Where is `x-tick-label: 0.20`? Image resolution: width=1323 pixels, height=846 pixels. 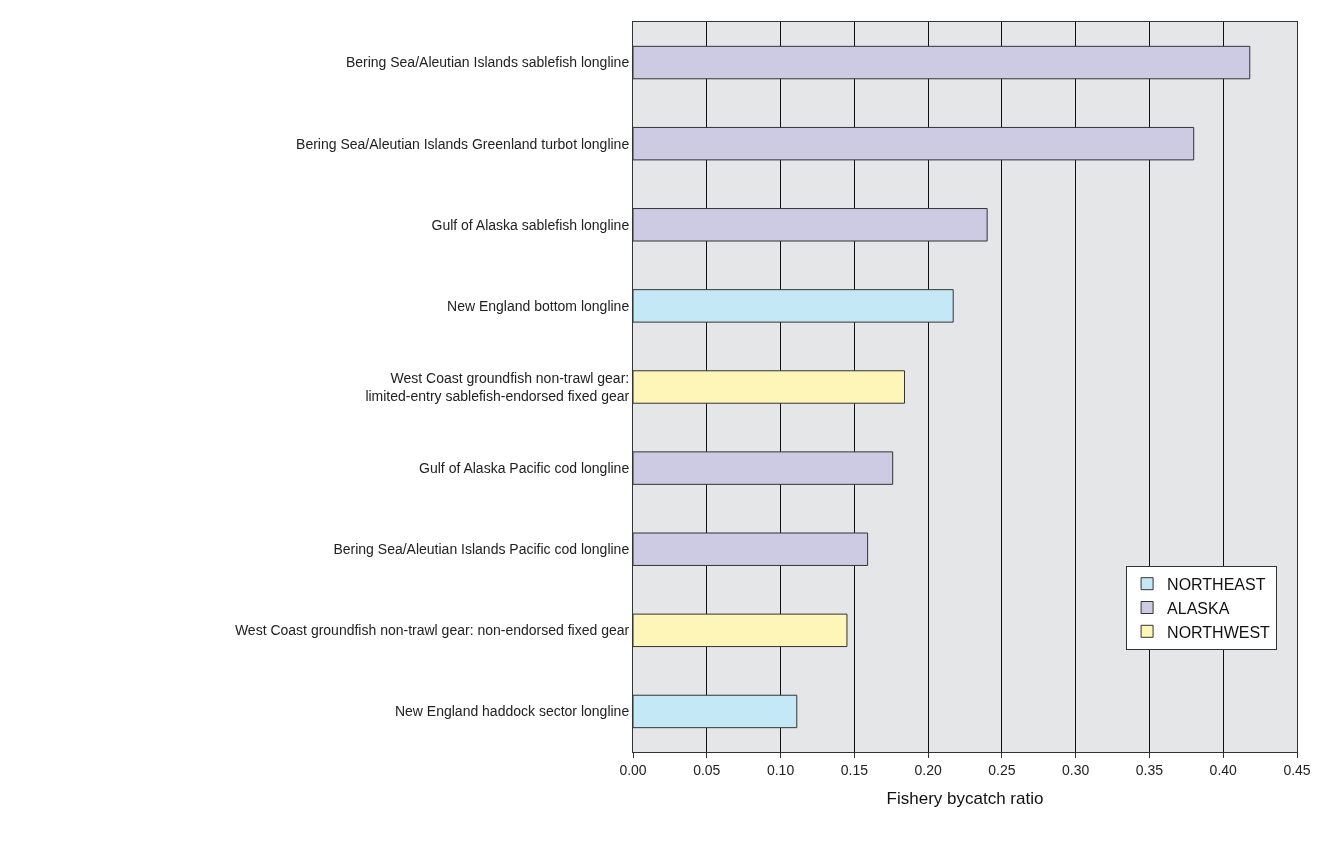
x-tick-label: 0.20 is located at coordinates (928, 769).